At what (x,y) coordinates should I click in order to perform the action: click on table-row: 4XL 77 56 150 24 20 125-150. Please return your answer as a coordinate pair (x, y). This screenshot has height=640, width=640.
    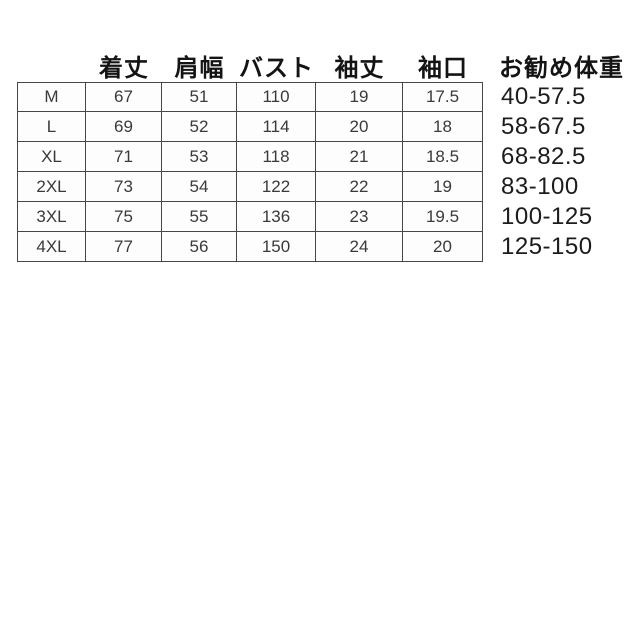
    Looking at the image, I should click on (328, 247).